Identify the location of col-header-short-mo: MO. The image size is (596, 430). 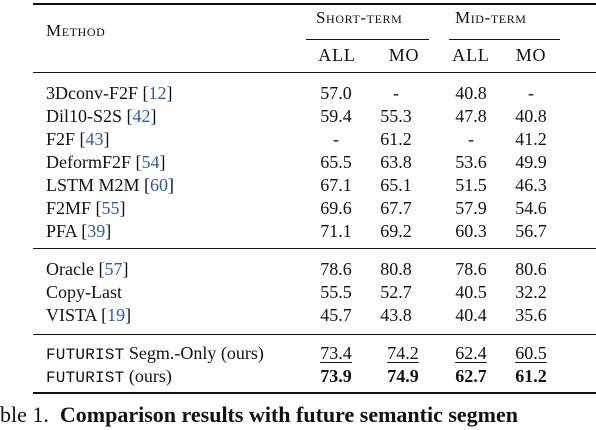
(404, 55).